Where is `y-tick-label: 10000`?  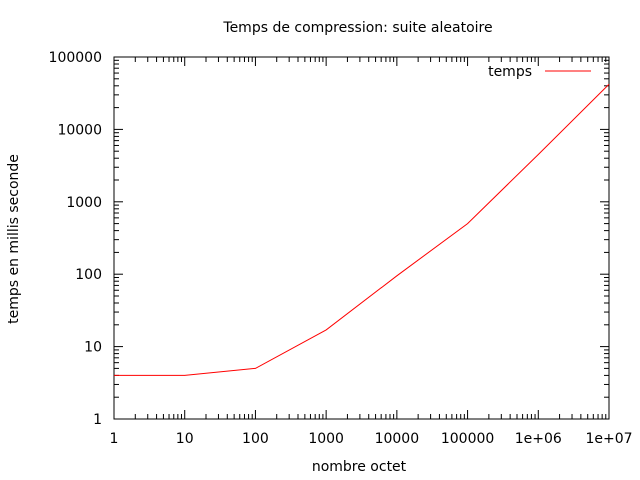
y-tick-label: 10000 is located at coordinates (79, 130).